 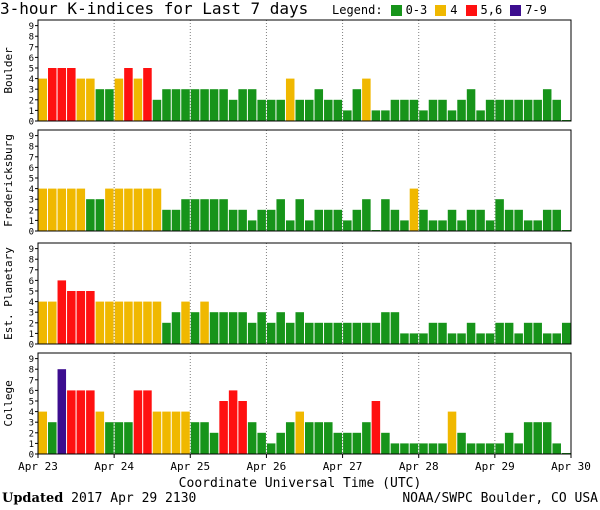 I want to click on legend-swatch-yellow, so click(x=441, y=10).